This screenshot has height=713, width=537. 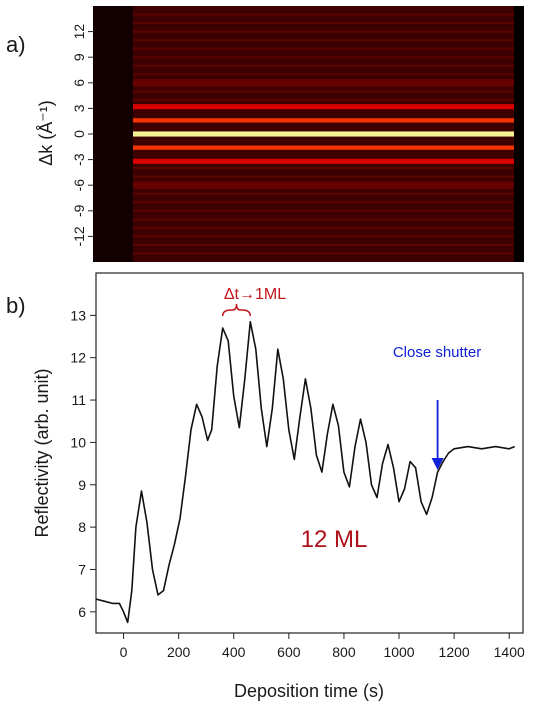 I want to click on monolayer-count-annotation: 12 ML, so click(x=334, y=539).